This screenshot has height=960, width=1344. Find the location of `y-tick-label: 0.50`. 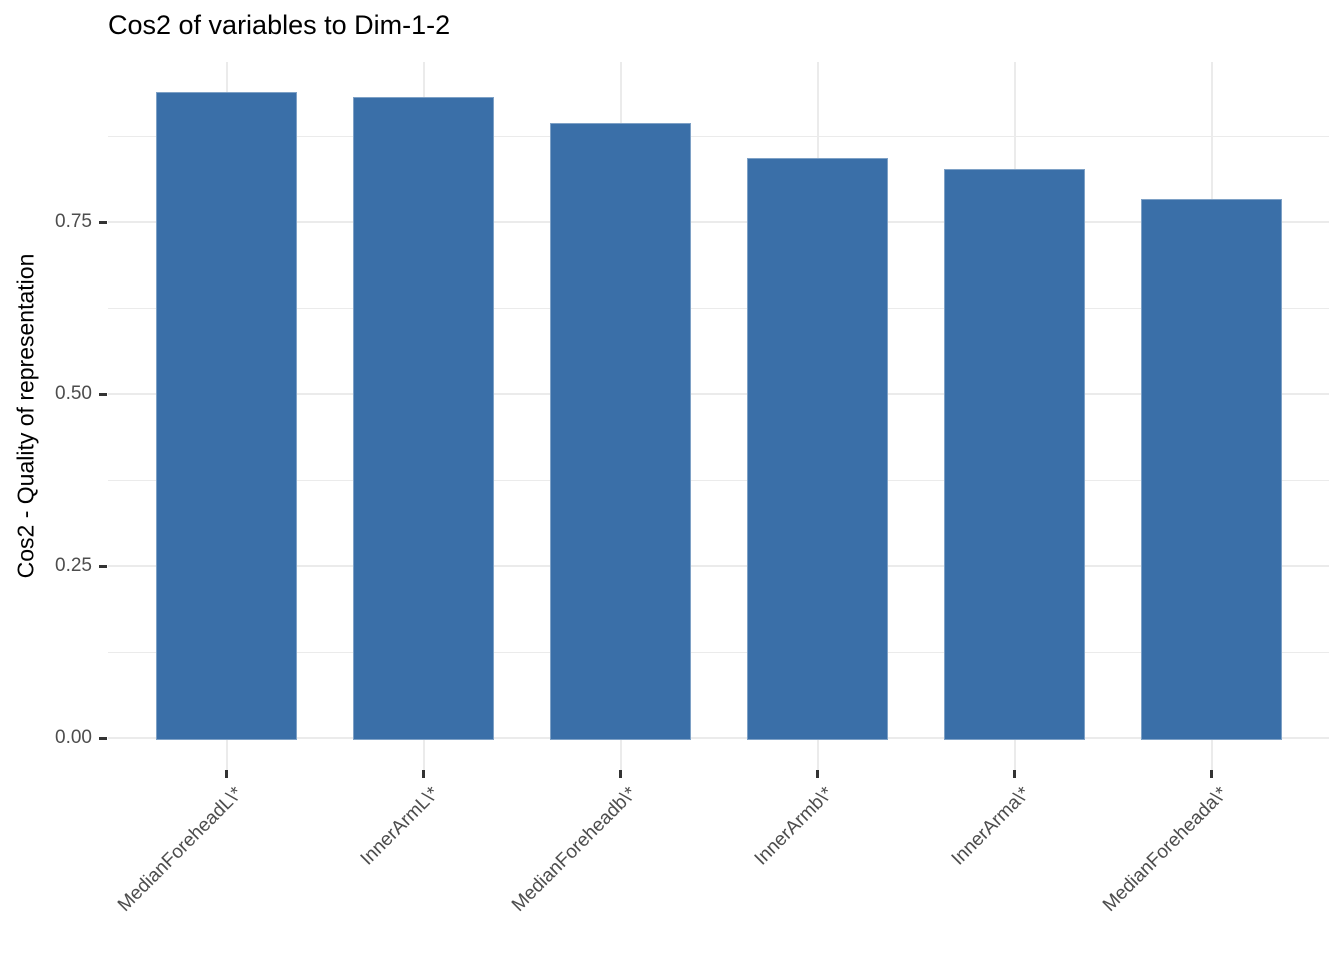

y-tick-label: 0.50 is located at coordinates (73, 393).